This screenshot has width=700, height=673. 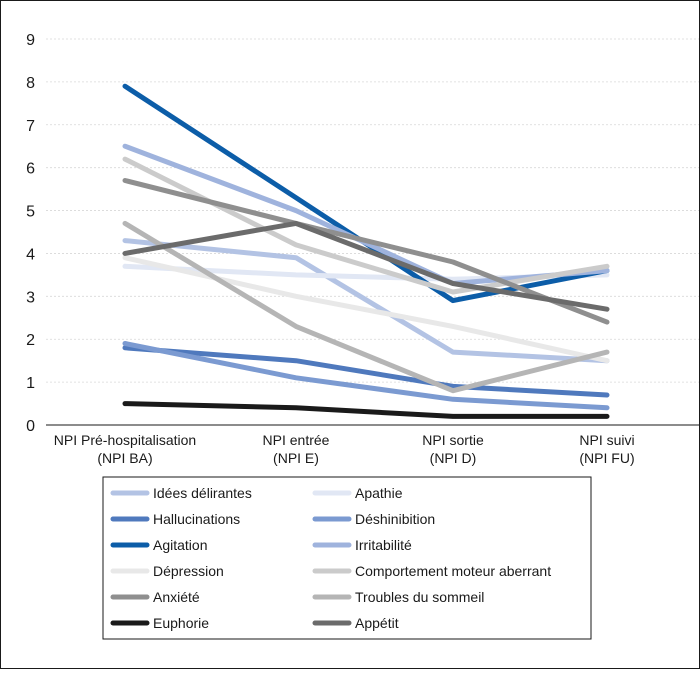 What do you see at coordinates (30, 426) in the screenshot?
I see `y-tick-label: 0` at bounding box center [30, 426].